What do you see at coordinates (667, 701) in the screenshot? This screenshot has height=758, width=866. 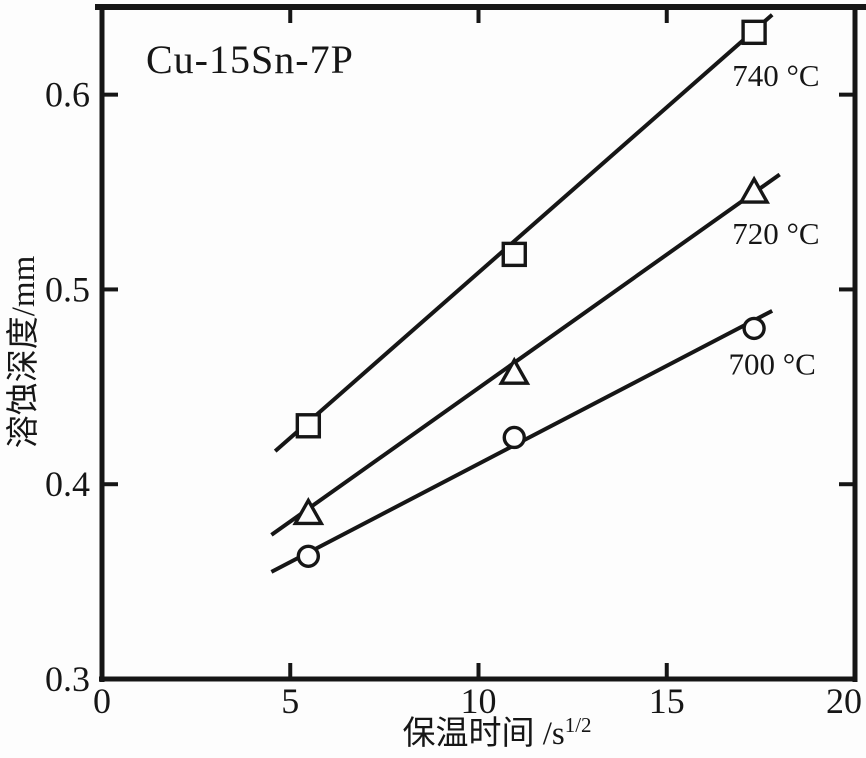 I see `x-tick-label: 15` at bounding box center [667, 701].